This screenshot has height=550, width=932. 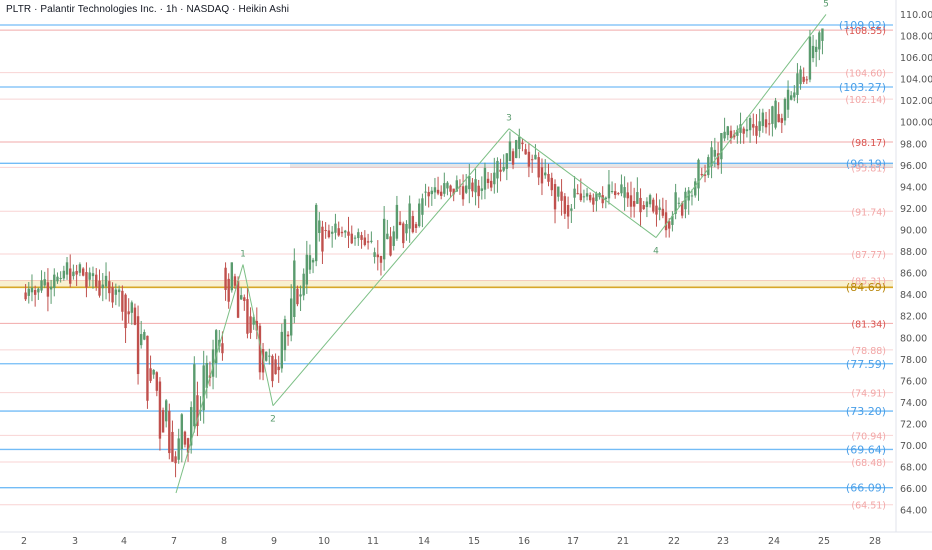 What do you see at coordinates (913, 489) in the screenshot?
I see `y-tick-label: 66.00` at bounding box center [913, 489].